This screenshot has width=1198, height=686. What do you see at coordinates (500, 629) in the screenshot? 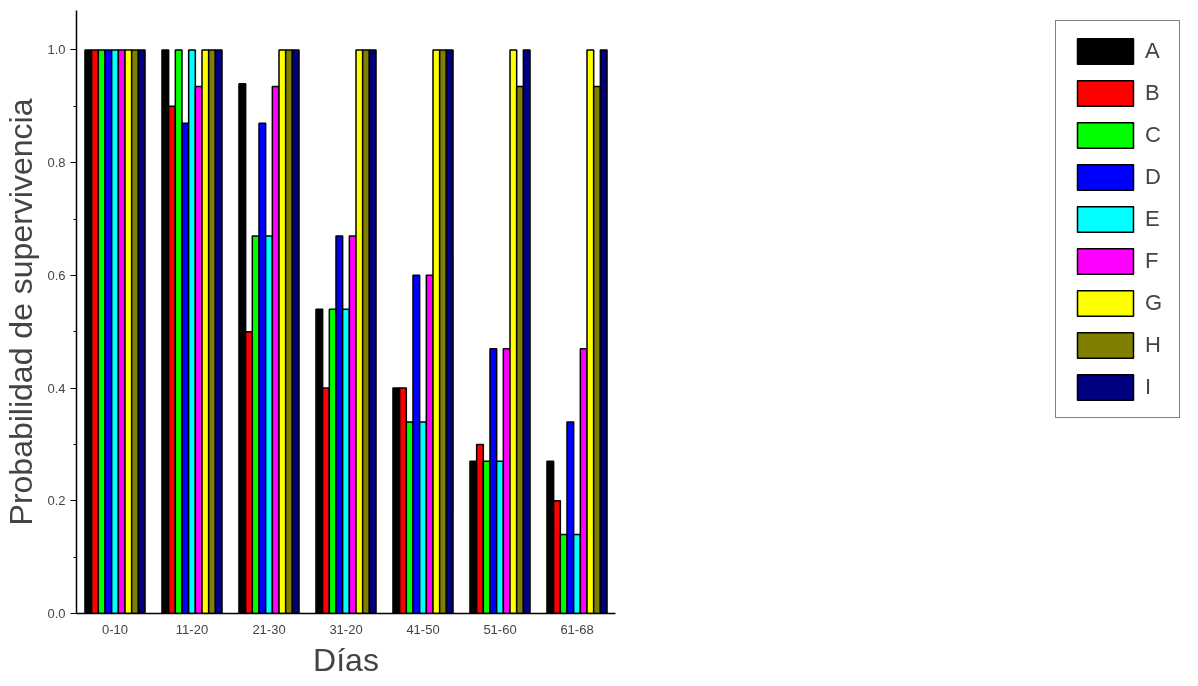
I see `x-tick-label: 51-60` at bounding box center [500, 629].